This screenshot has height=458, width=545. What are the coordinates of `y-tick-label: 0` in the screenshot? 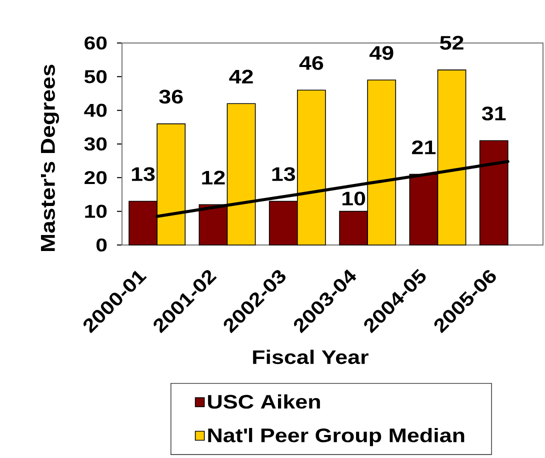 It's located at (101, 245).